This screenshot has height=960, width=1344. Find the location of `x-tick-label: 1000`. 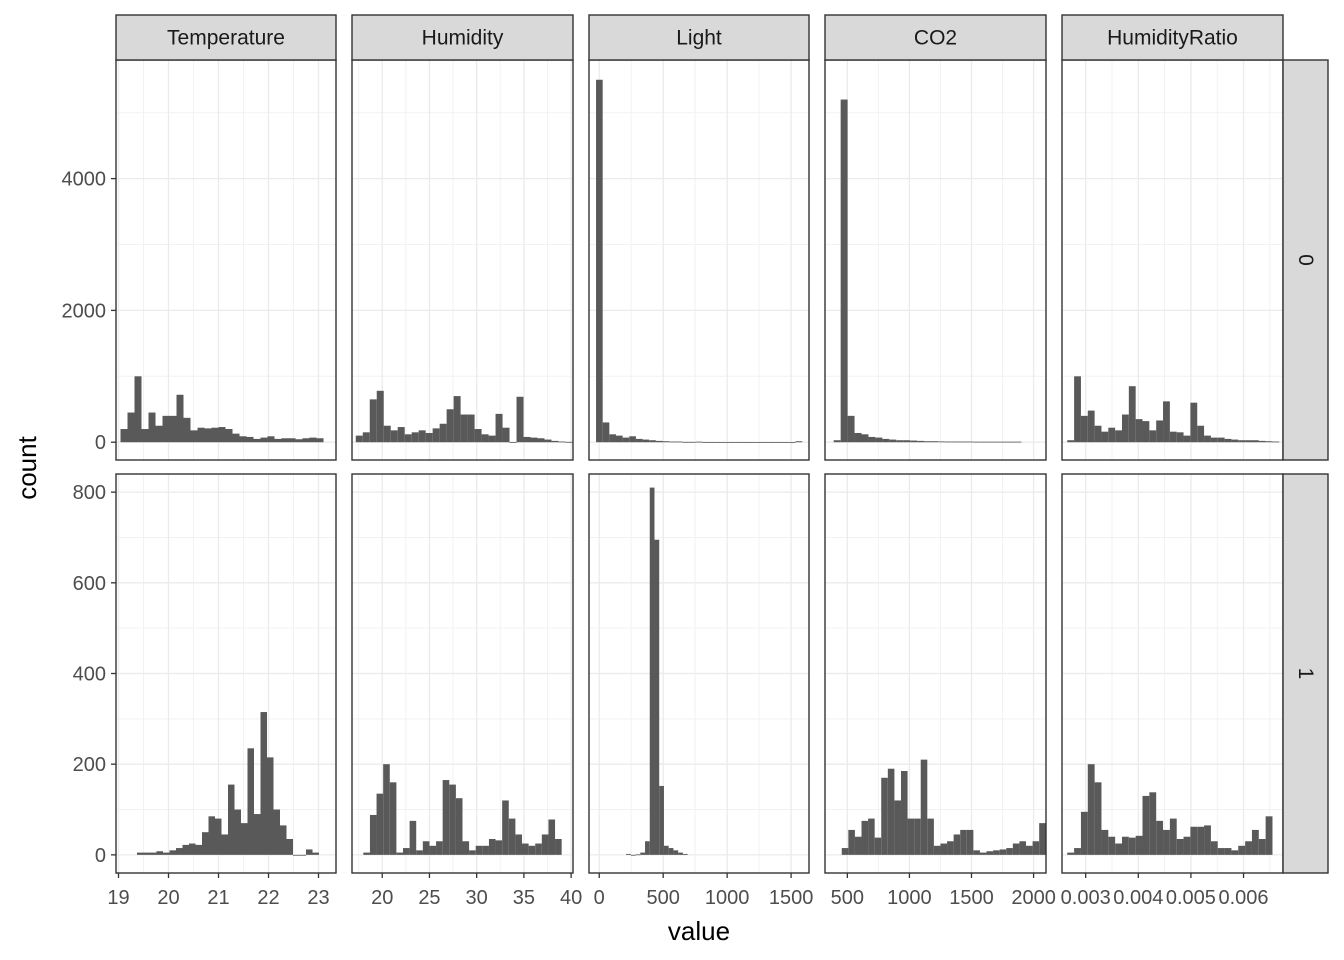

x-tick-label: 1000 is located at coordinates (727, 898).